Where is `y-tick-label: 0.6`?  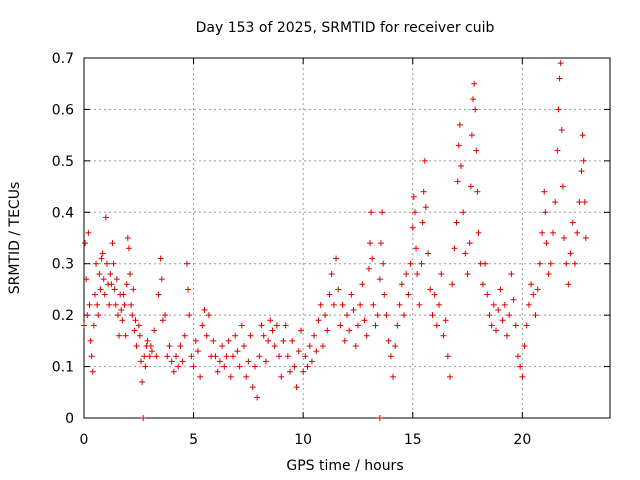
y-tick-label: 0.6 is located at coordinates (63, 110).